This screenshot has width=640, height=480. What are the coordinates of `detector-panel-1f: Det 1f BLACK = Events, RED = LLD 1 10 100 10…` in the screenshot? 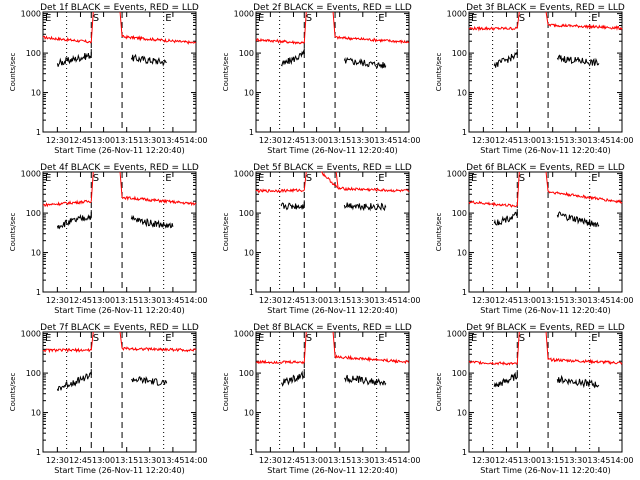 It's located at (108, 79).